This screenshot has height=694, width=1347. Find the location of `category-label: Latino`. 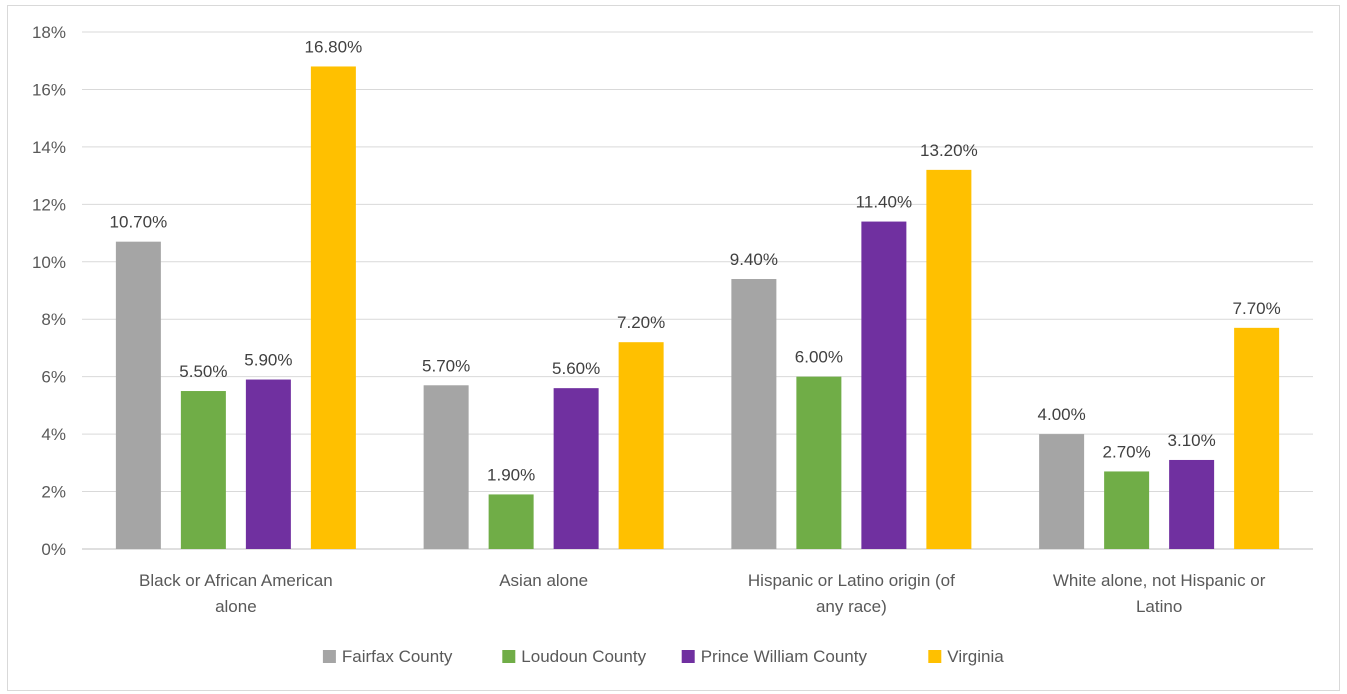

category-label: Latino is located at coordinates (1159, 606).